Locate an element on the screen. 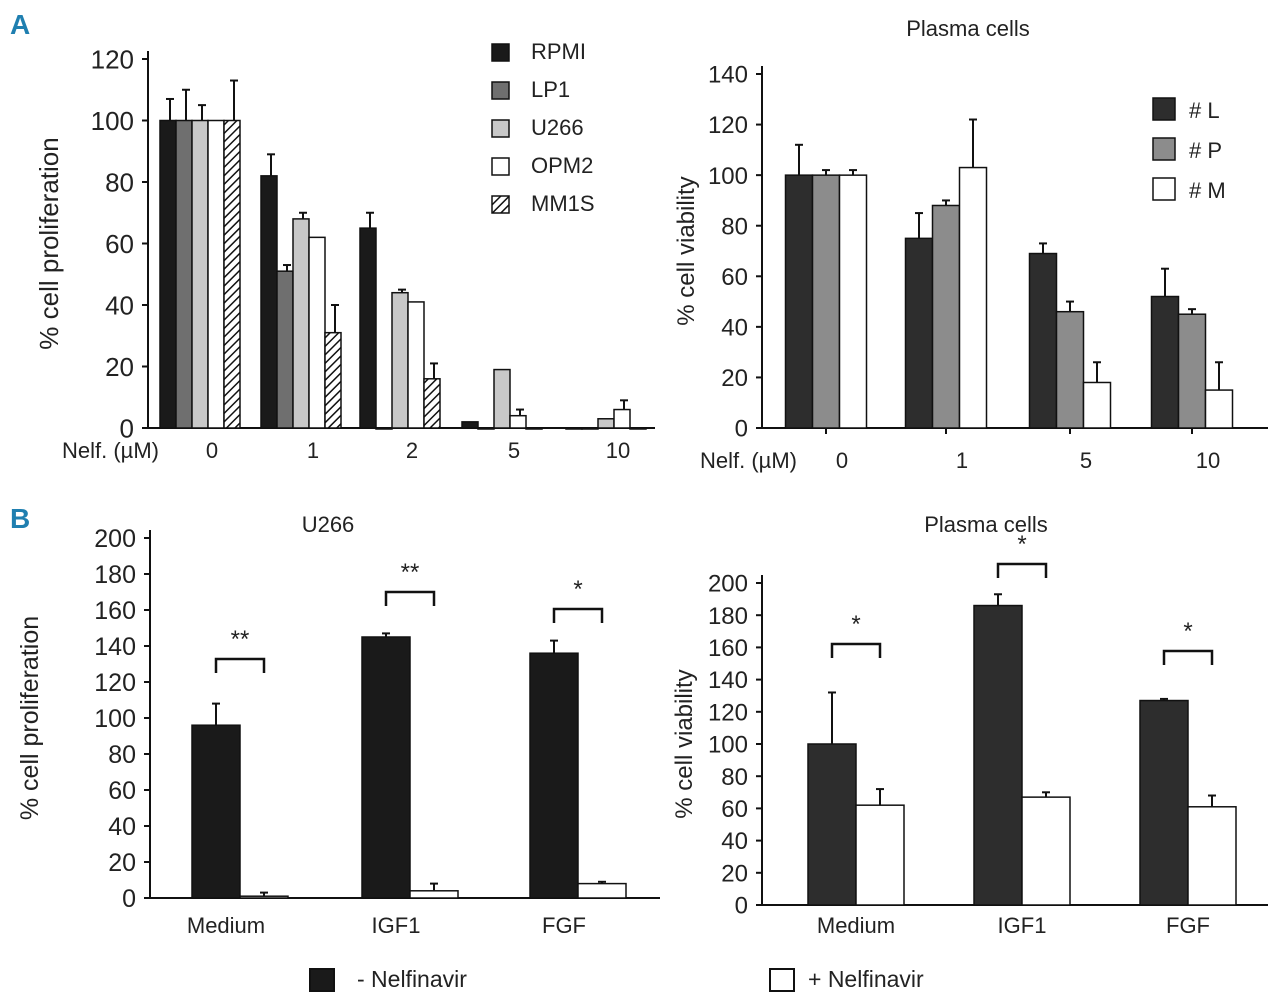 This screenshot has width=1280, height=1003. panel-label-b: B is located at coordinates (20, 518).